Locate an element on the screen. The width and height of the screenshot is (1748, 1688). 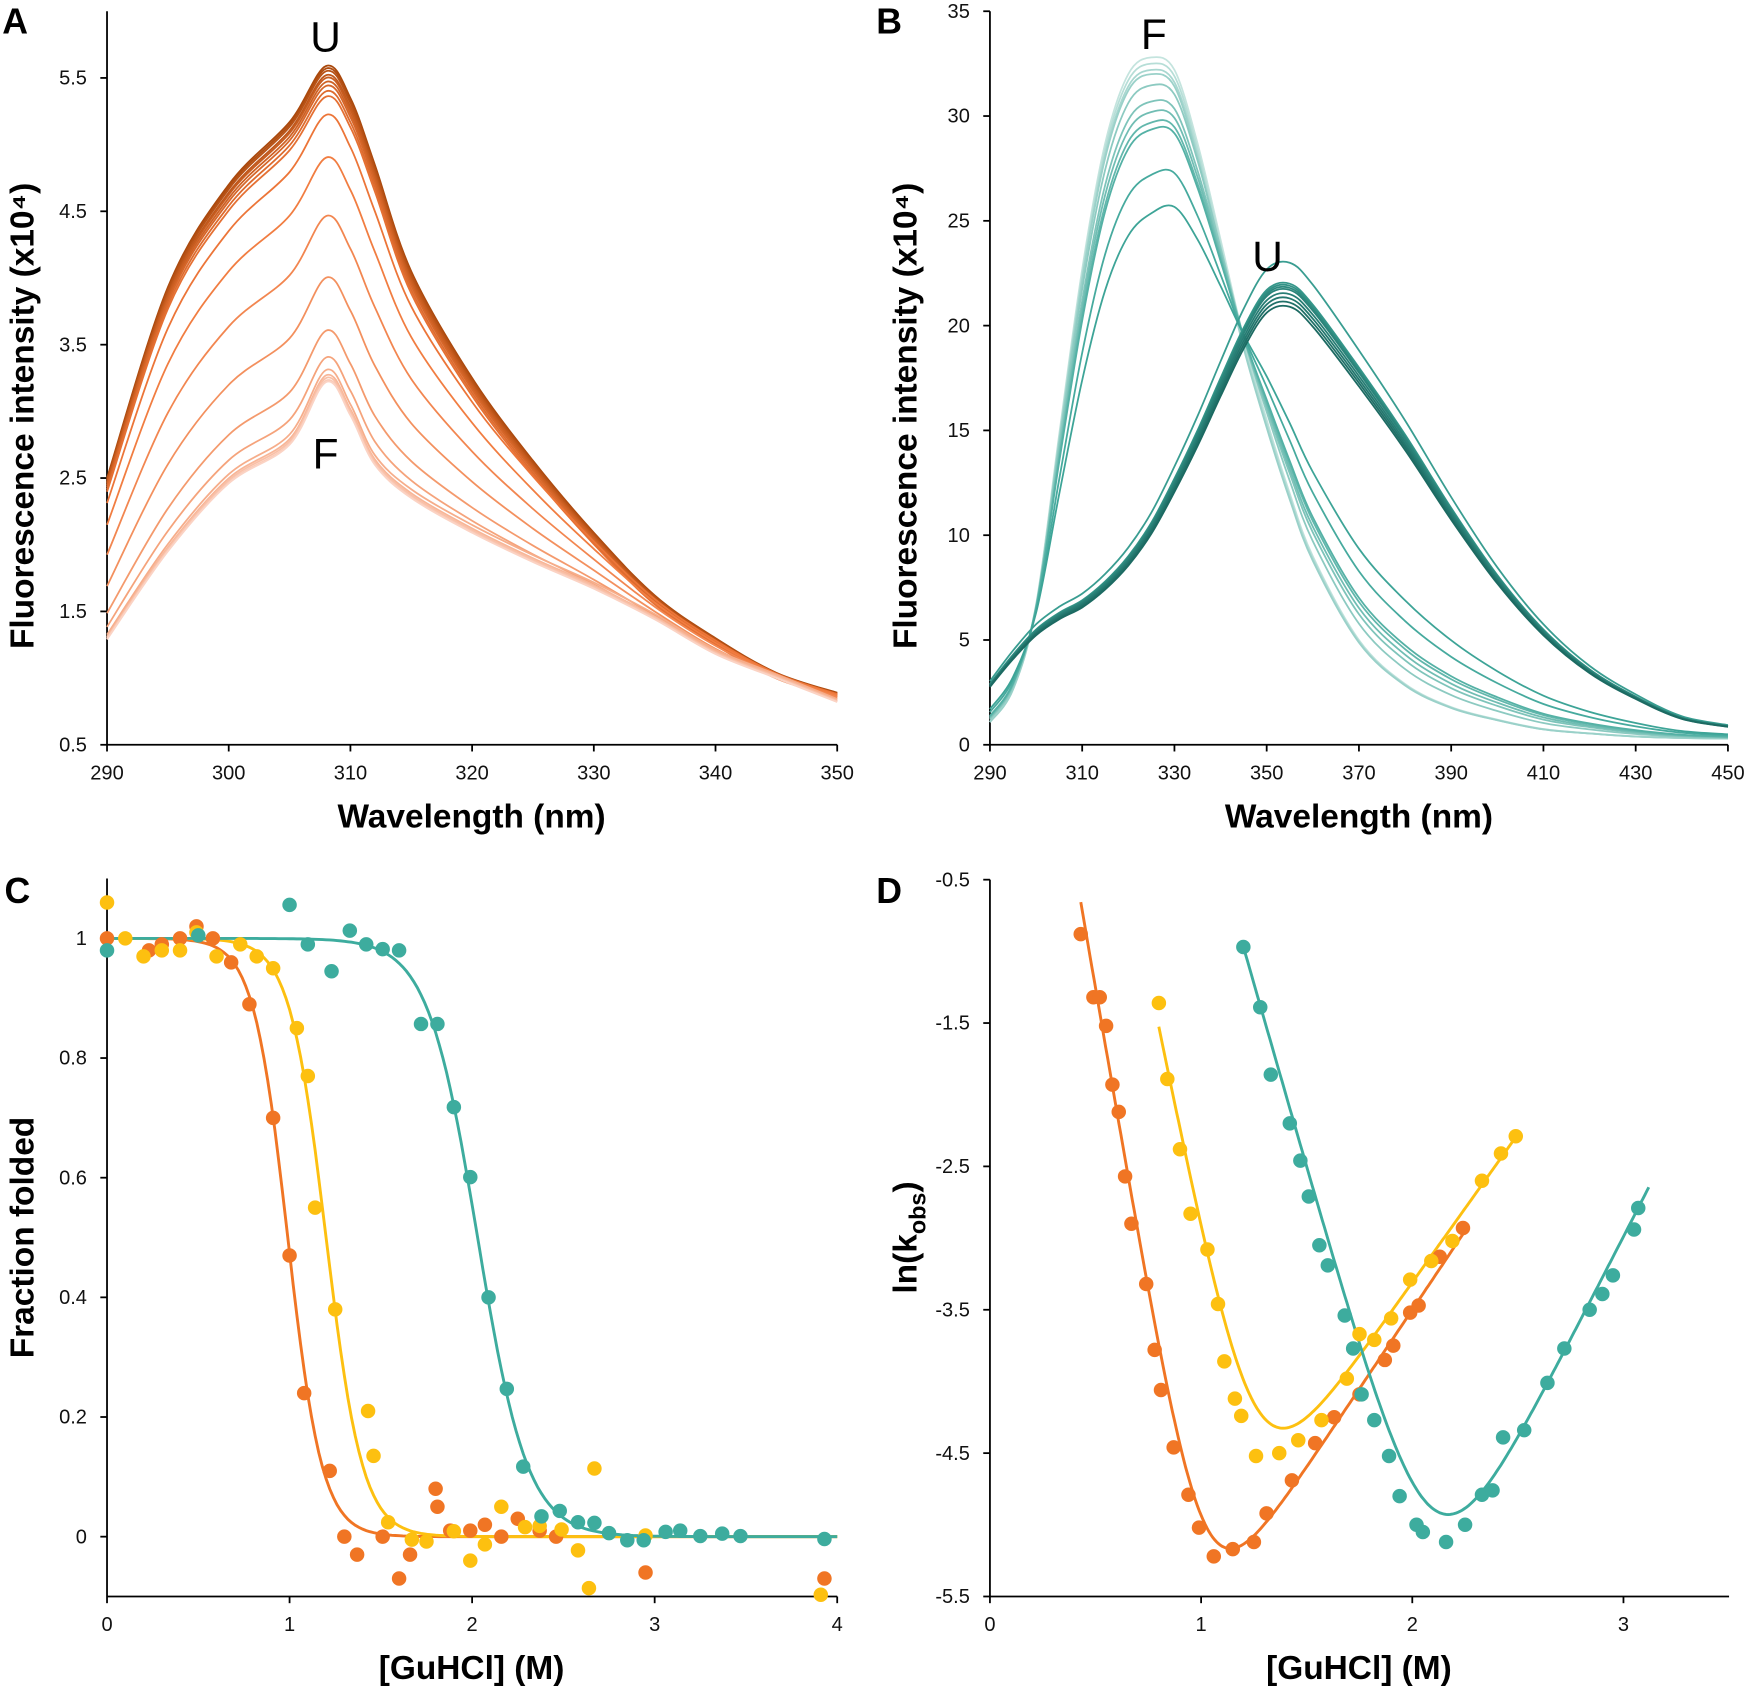
x-tick-label: 450 is located at coordinates (1727, 773).